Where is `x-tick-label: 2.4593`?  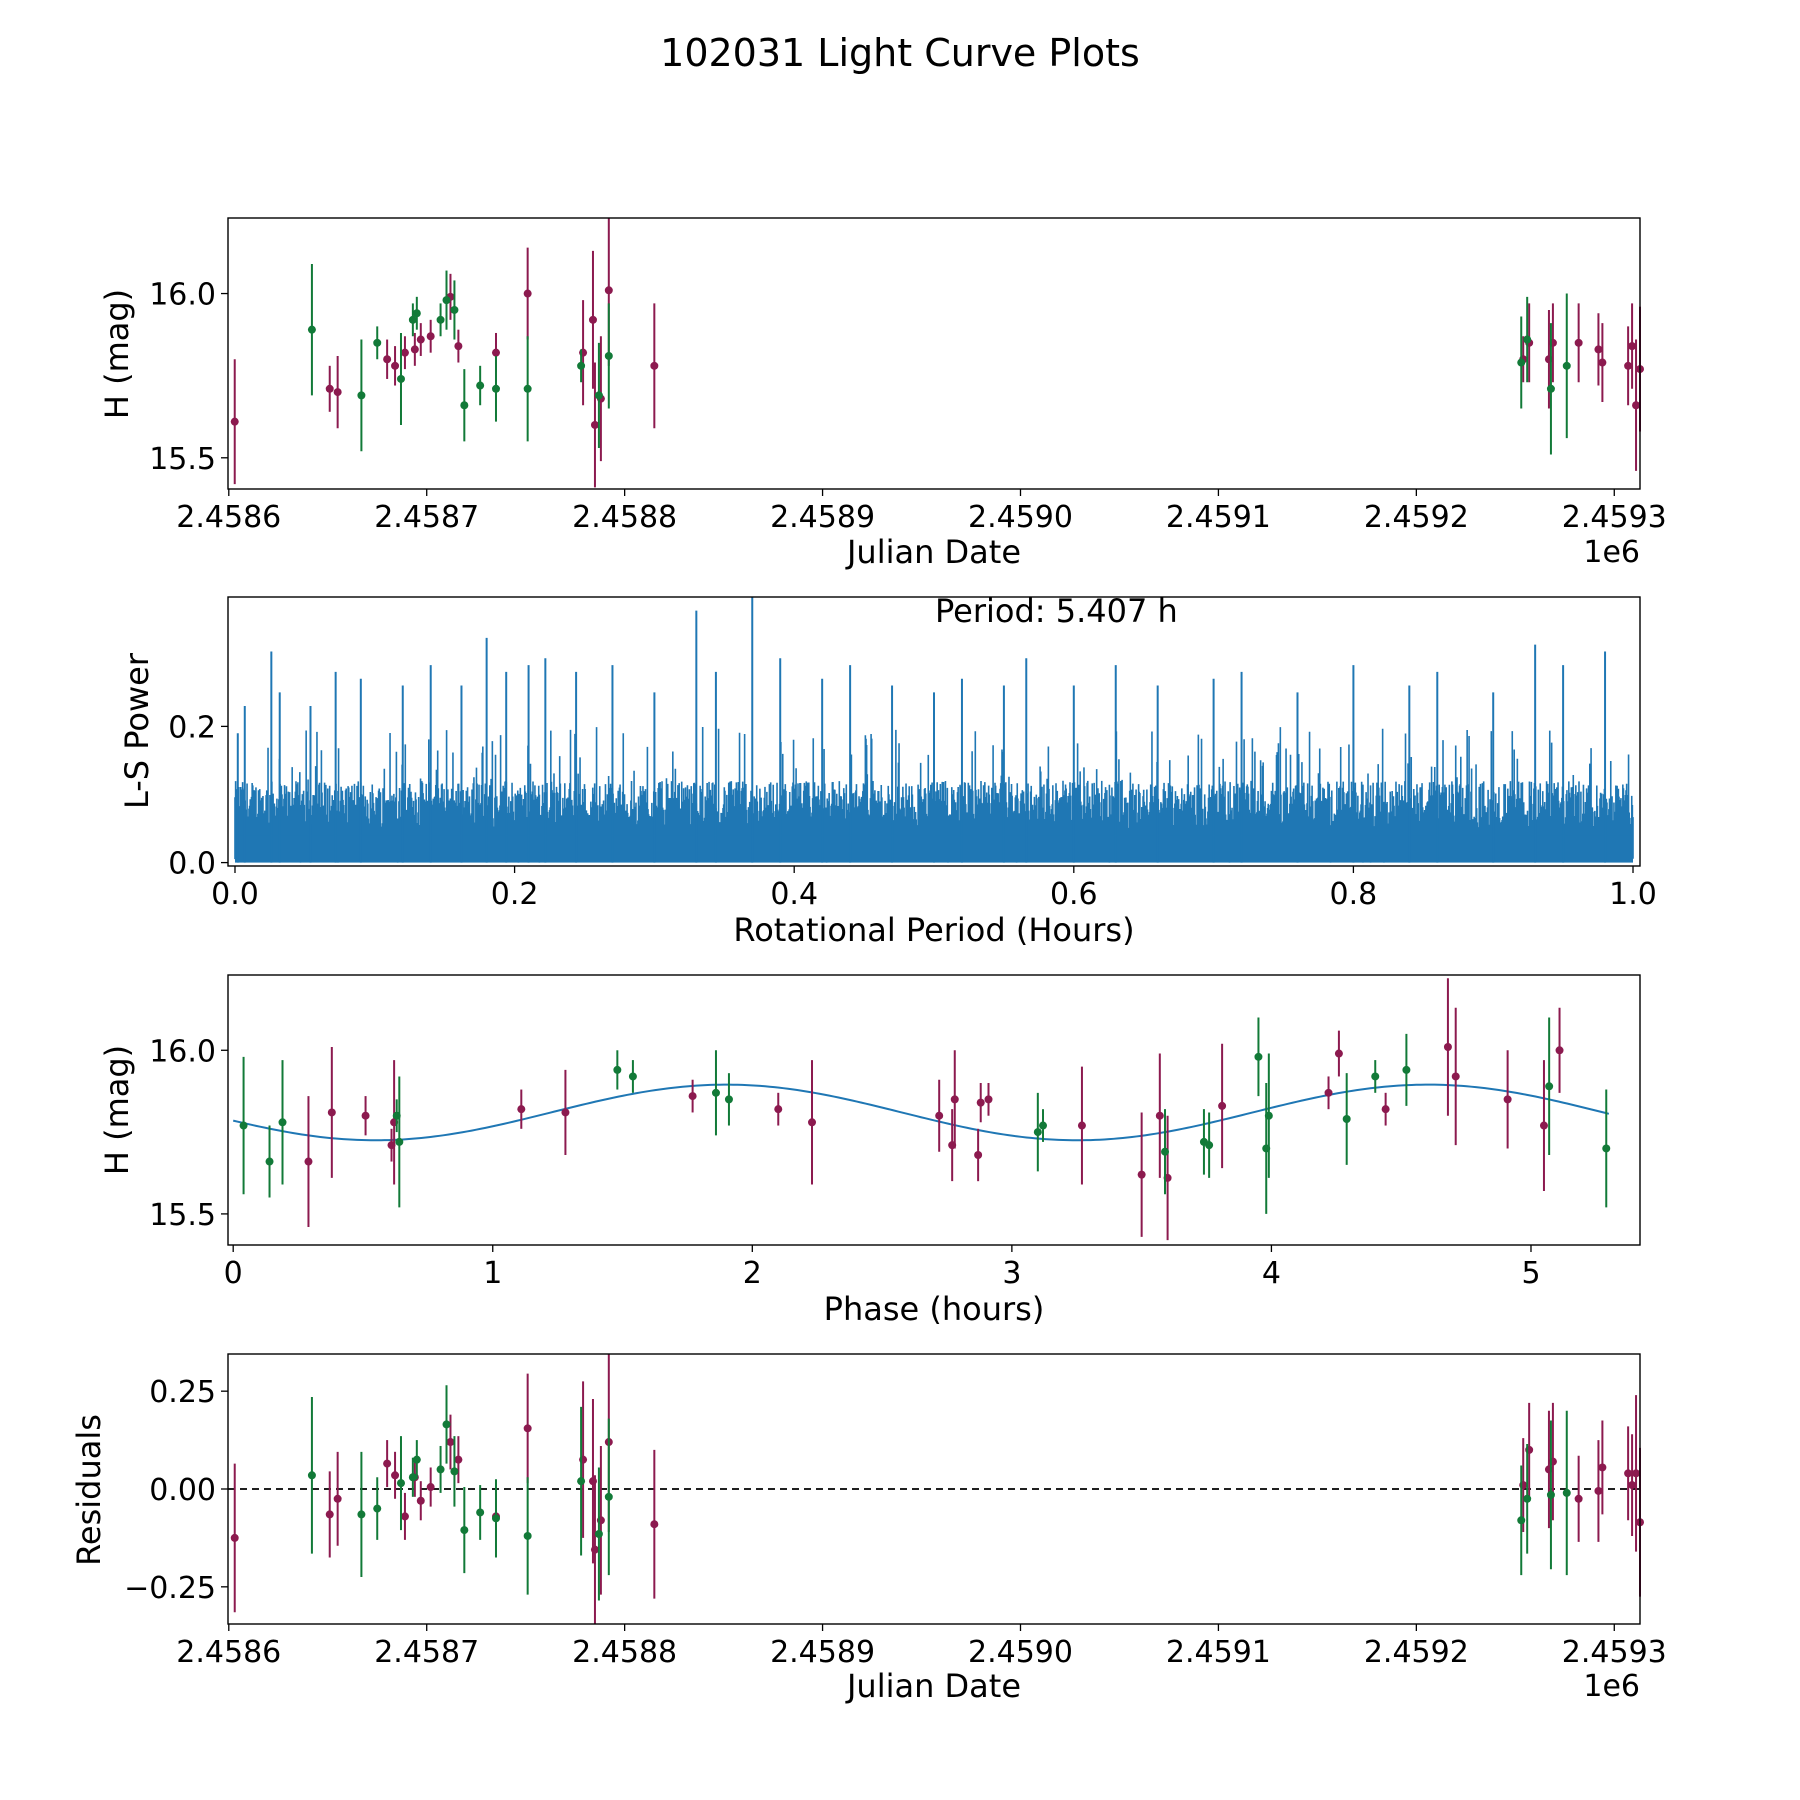 x-tick-label: 2.4593 is located at coordinates (1614, 517).